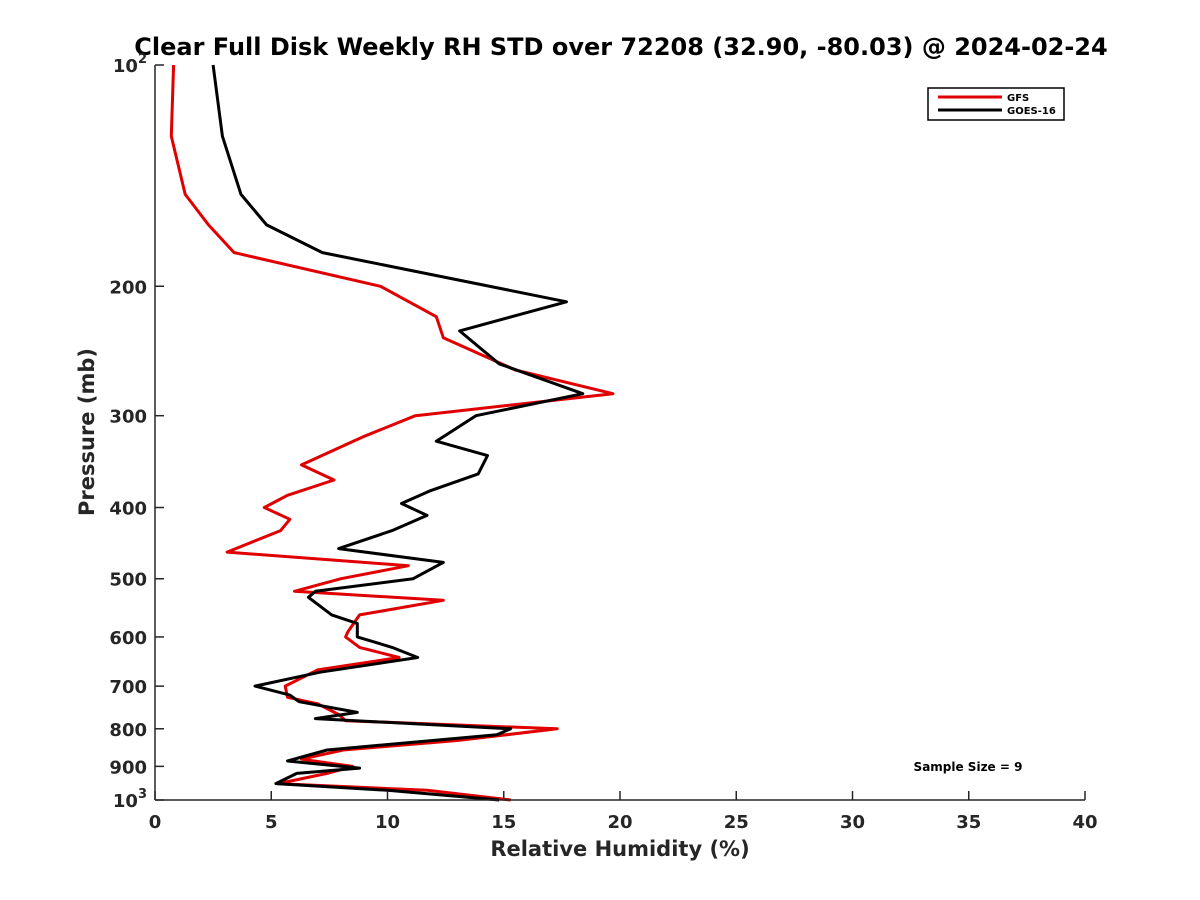 This screenshot has width=1200, height=900. Describe the element at coordinates (128, 580) in the screenshot. I see `y-tick-label-500: 500` at that location.